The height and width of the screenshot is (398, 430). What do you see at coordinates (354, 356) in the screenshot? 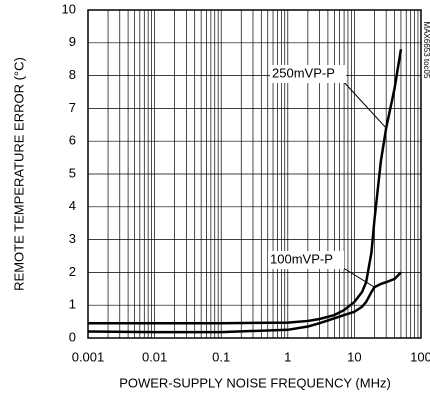
I see `x-tick-label: 10` at bounding box center [354, 356].